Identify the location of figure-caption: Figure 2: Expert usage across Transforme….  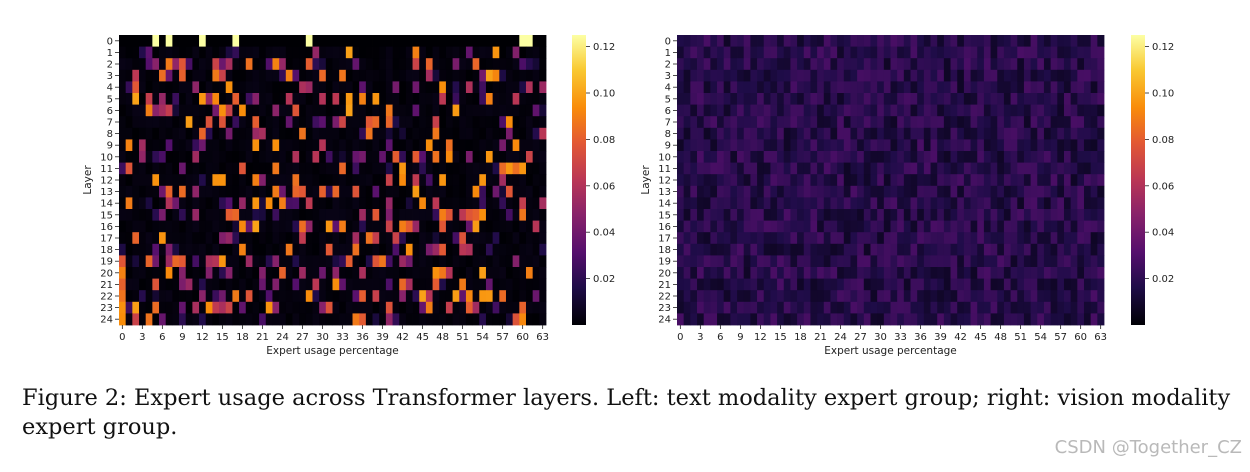
(626, 412).